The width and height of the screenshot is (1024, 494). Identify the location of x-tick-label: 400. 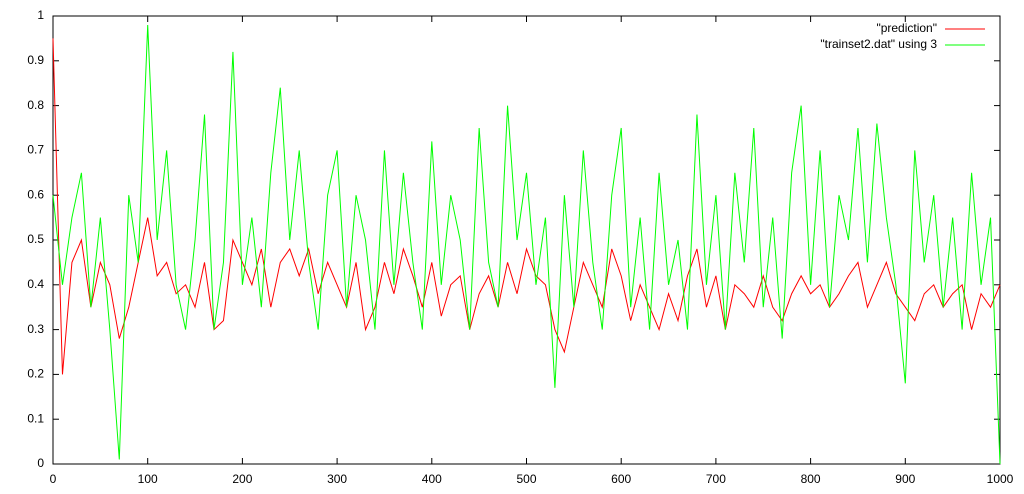
(432, 479).